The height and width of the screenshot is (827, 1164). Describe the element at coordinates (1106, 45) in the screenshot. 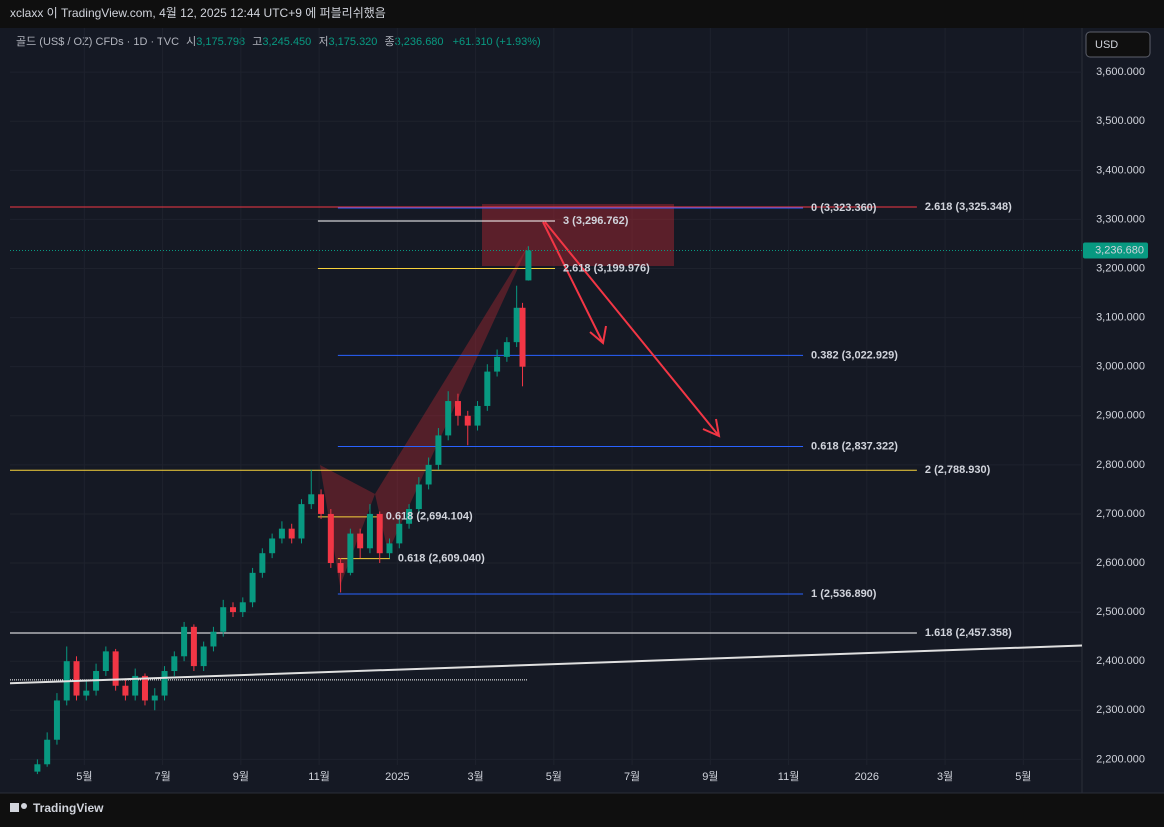

I see `currency: USD` at that location.